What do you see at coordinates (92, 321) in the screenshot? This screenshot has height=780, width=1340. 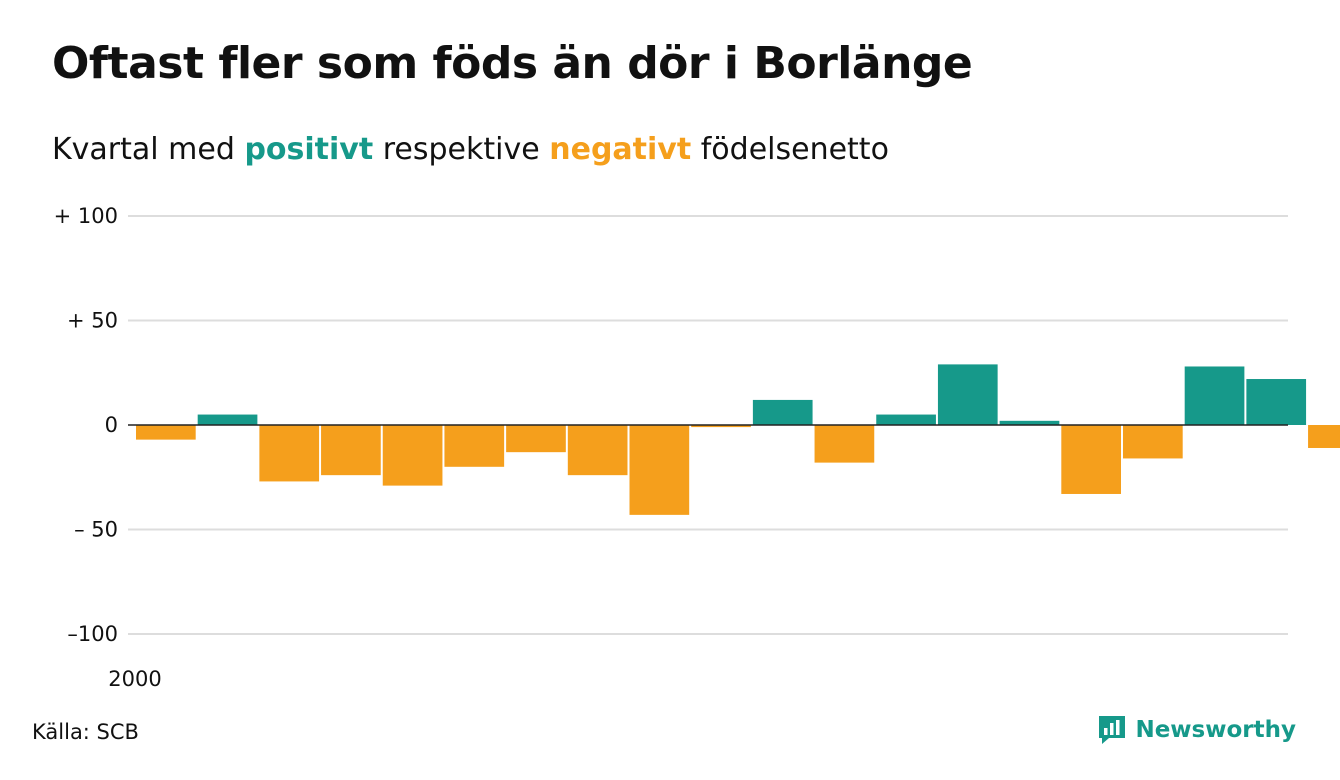 I see `y-tick-label: + 50` at bounding box center [92, 321].